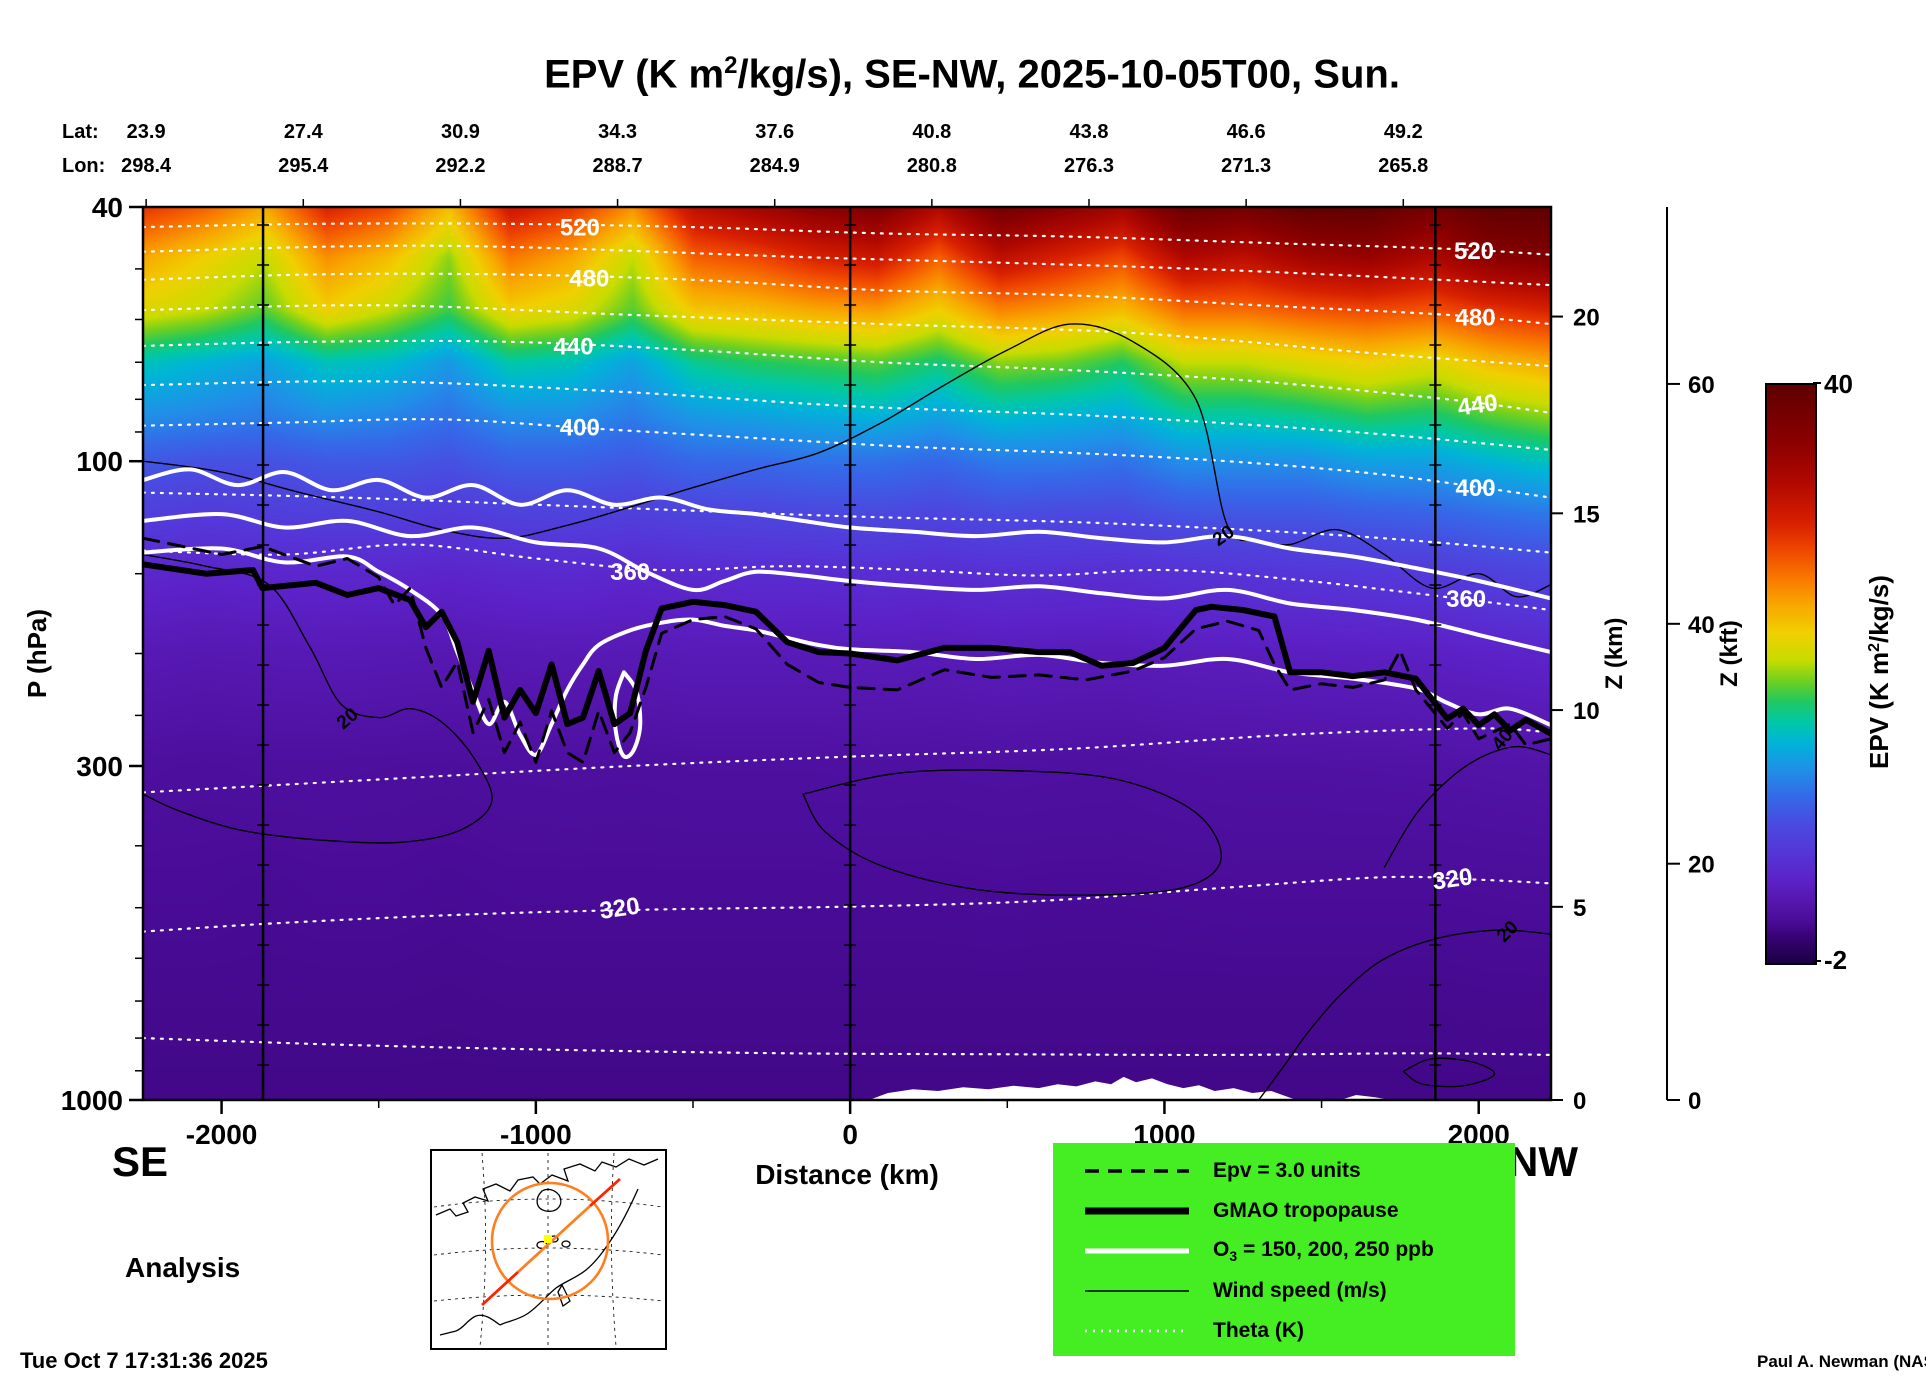  Describe the element at coordinates (1287, 1170) in the screenshot. I see `legend-label-epv3: Epv = 3.0 units` at that location.